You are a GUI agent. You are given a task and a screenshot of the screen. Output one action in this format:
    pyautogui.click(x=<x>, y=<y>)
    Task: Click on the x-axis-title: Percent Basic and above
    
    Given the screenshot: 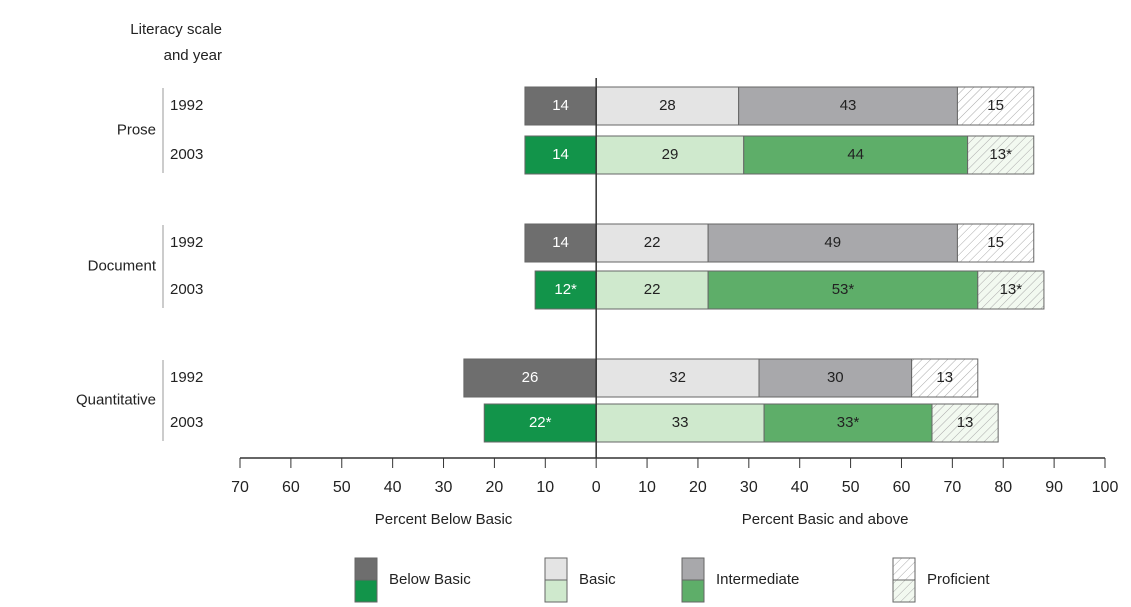 What is the action you would take?
    pyautogui.click(x=825, y=519)
    